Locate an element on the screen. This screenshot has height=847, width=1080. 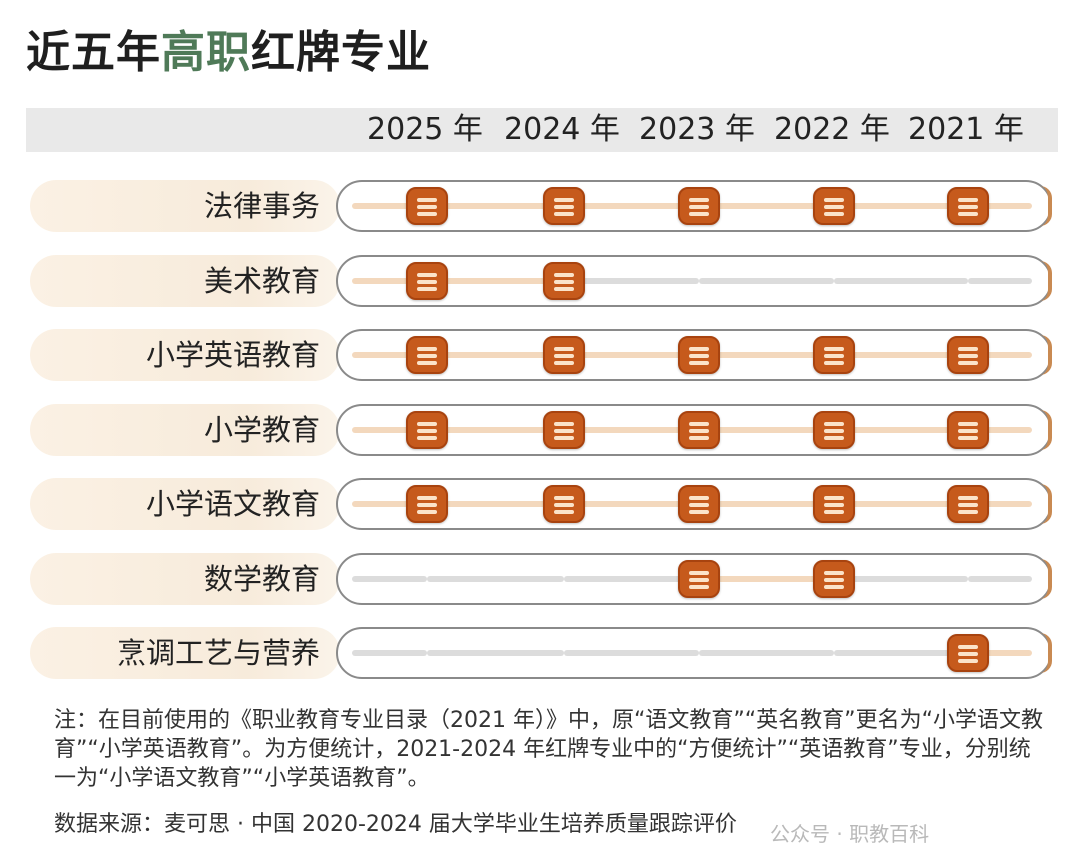
year-header-band is located at coordinates (542, 130).